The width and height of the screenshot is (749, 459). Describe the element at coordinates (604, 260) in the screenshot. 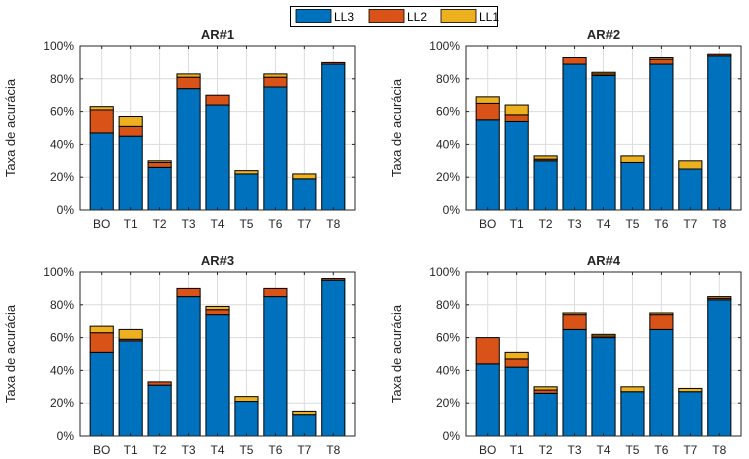

I see `subplot-title: AR#4` at that location.